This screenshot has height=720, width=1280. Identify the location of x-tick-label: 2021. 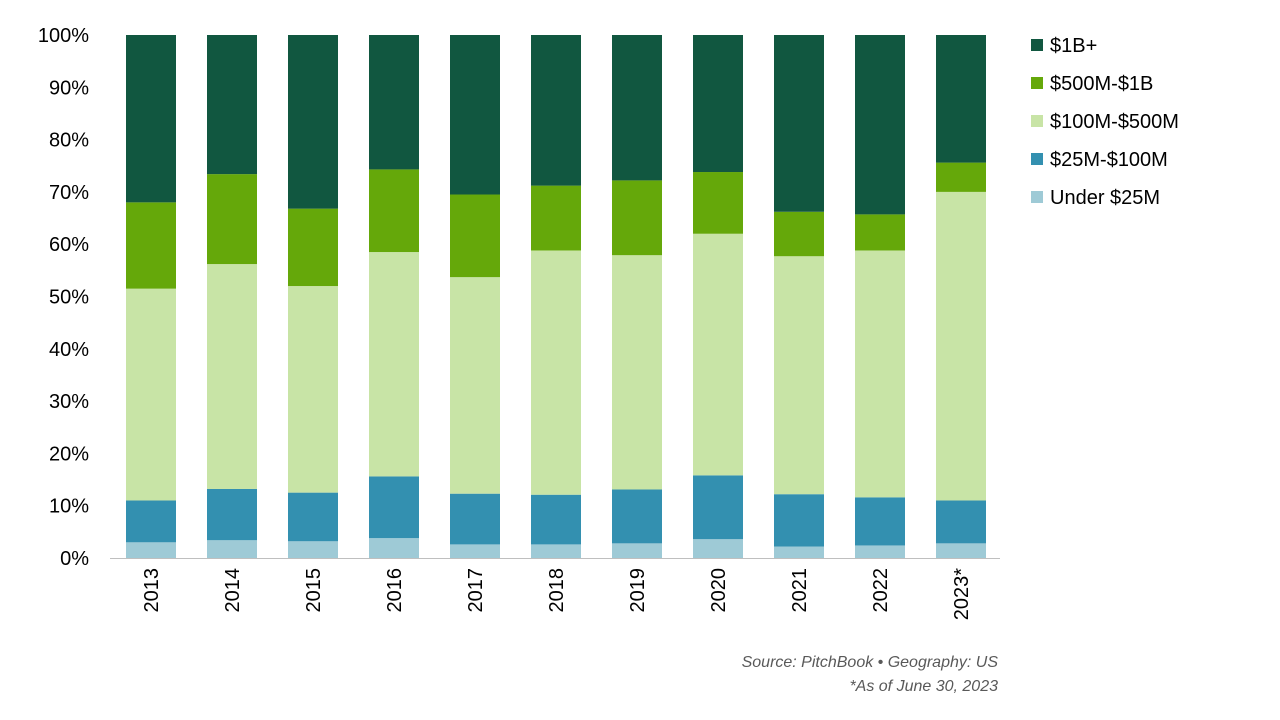
(800, 590).